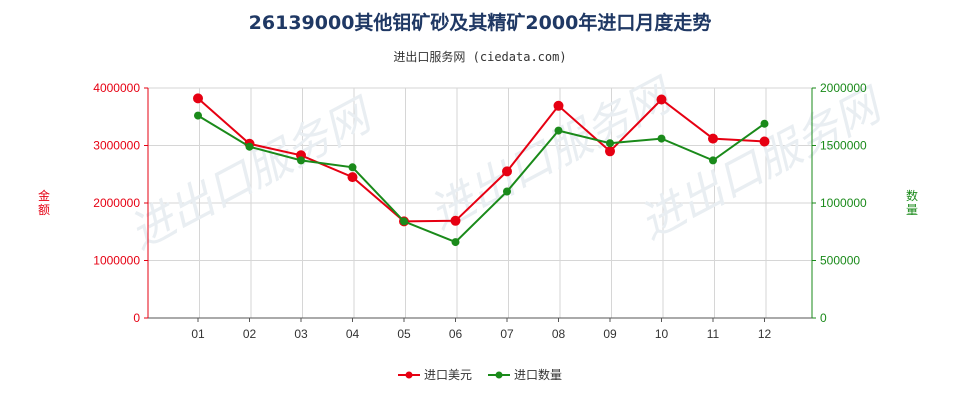 The width and height of the screenshot is (960, 400). What do you see at coordinates (136, 318) in the screenshot?
I see `left-tick-label: 0` at bounding box center [136, 318].